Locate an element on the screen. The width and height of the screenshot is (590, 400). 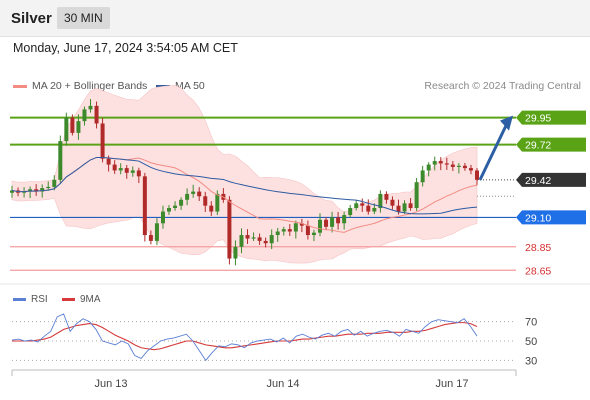
rsi-line is located at coordinates (244, 337).